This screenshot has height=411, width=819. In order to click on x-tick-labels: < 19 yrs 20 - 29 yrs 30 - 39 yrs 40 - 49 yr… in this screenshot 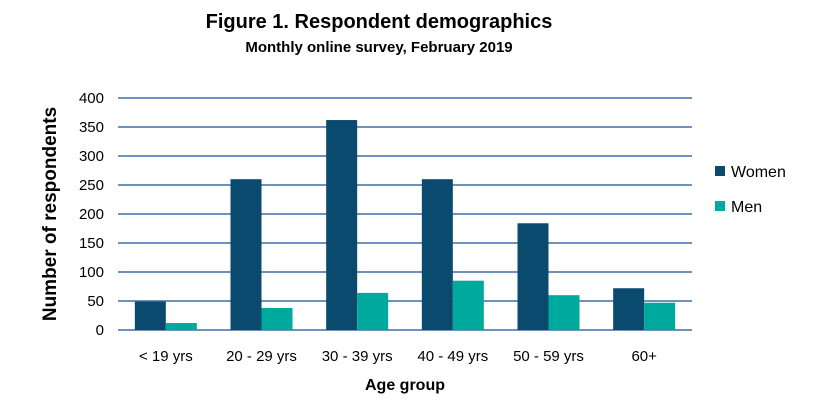, I will do `click(398, 356)`.